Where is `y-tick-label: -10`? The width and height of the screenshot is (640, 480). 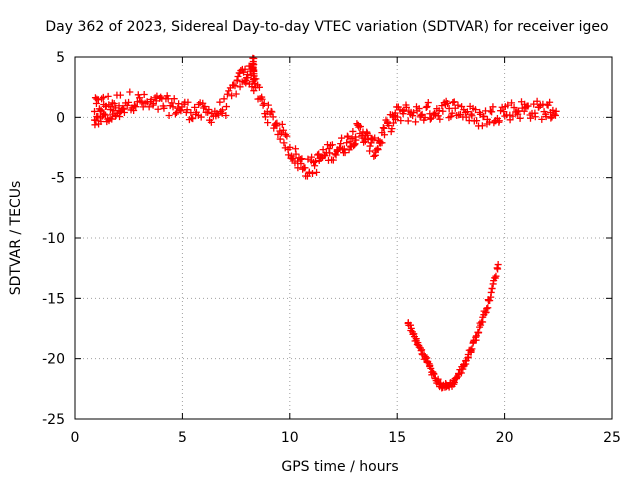
y-tick-label: -10 is located at coordinates (53, 239).